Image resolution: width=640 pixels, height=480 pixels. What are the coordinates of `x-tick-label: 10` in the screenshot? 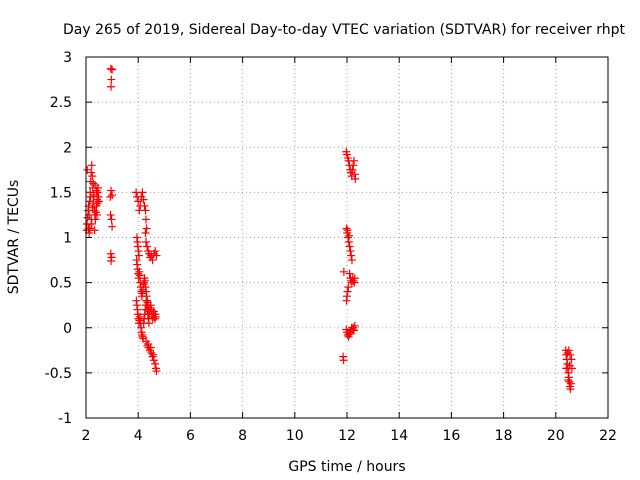 It's located at (295, 436).